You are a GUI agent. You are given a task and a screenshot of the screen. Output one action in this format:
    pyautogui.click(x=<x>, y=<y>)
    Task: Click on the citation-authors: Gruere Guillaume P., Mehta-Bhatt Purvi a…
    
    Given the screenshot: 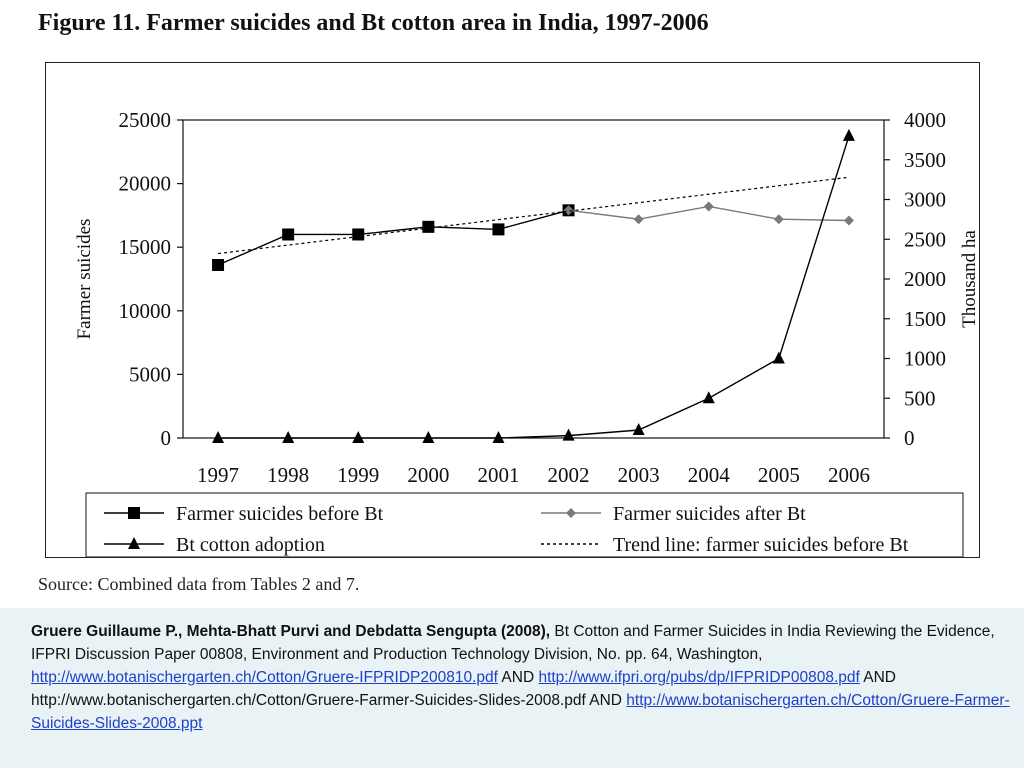 What is the action you would take?
    pyautogui.click(x=291, y=631)
    